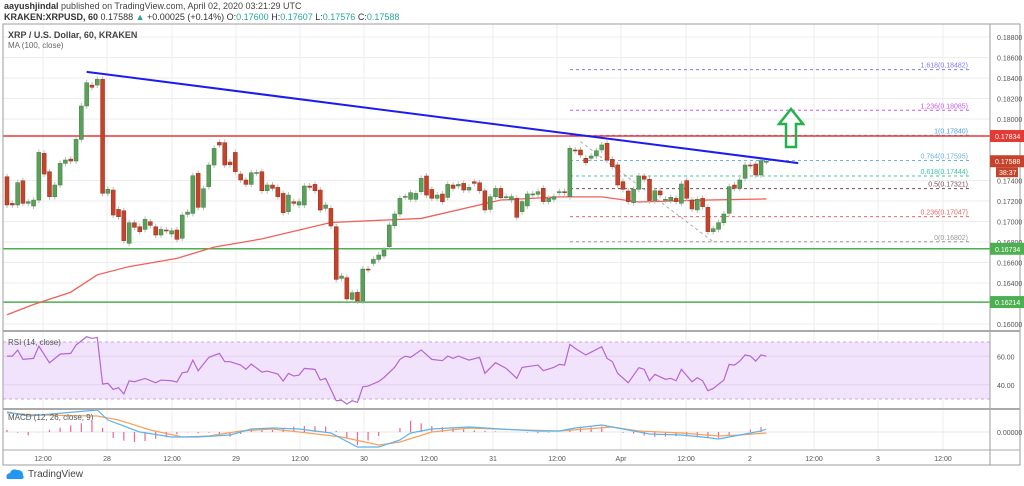 The height and width of the screenshot is (486, 1024). Describe the element at coordinates (186, 17) in the screenshot. I see `price-change: +0.00025 (+0.14%)` at that location.